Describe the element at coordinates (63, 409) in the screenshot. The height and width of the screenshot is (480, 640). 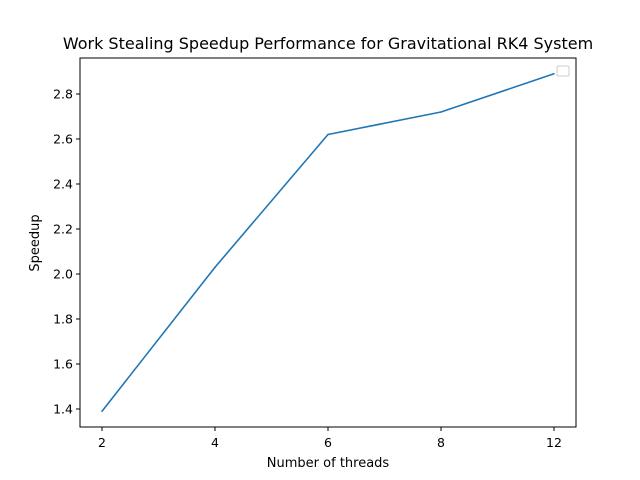
I see `y-tick-label: 1.4` at that location.